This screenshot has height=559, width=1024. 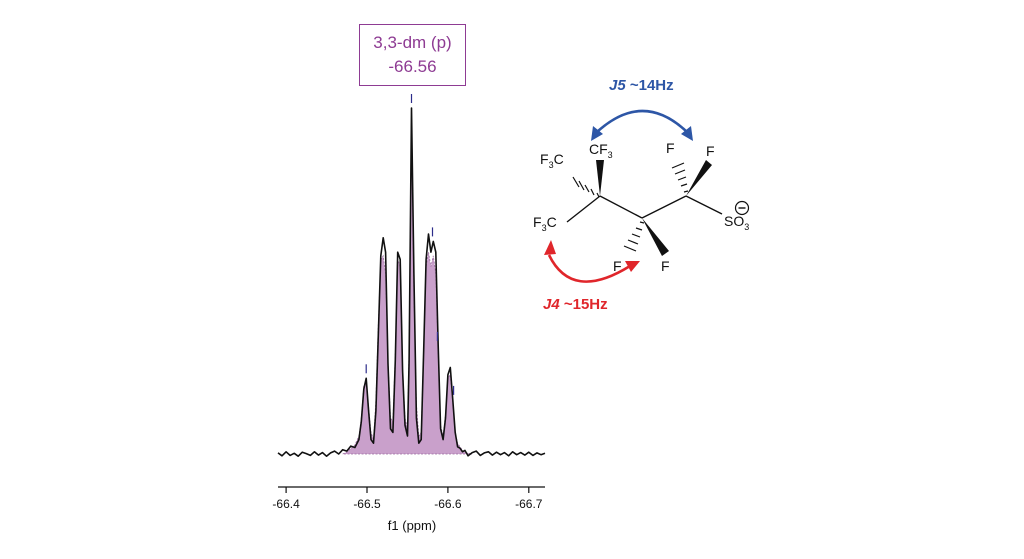 I want to click on f-top-right-label: F, so click(x=710, y=151).